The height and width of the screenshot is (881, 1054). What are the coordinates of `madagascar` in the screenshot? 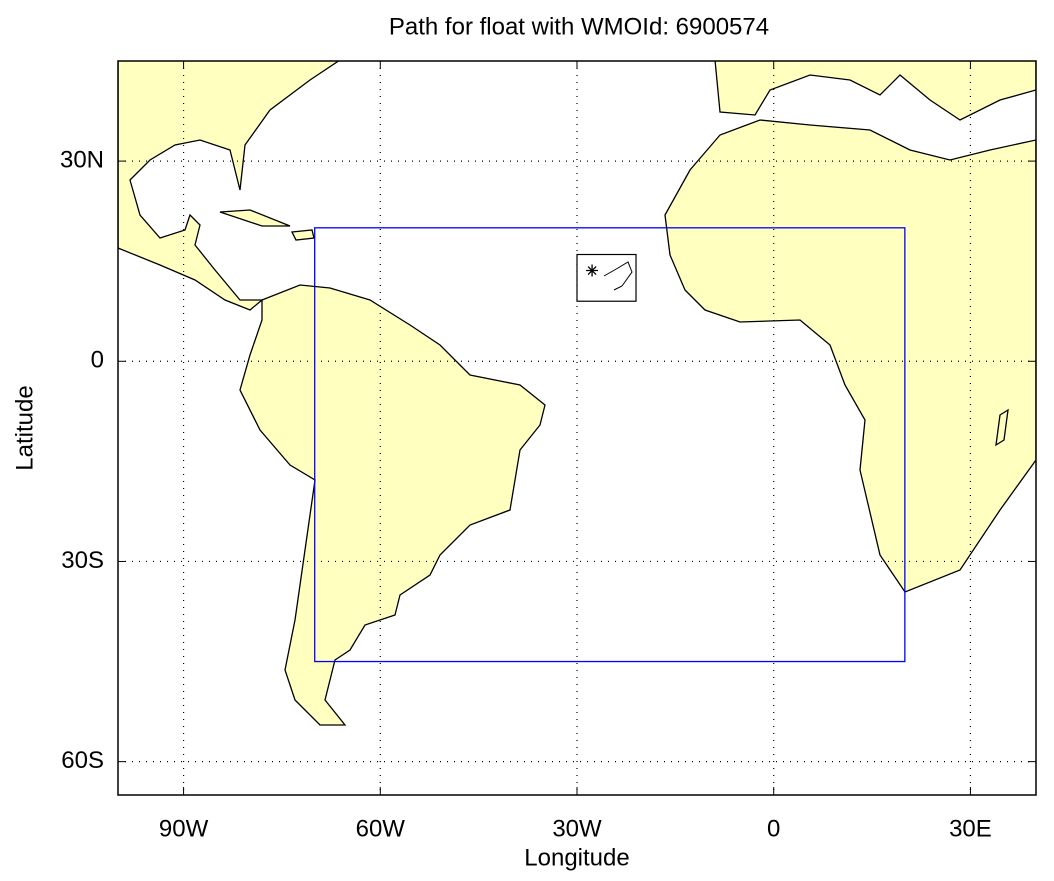 It's located at (1002, 427).